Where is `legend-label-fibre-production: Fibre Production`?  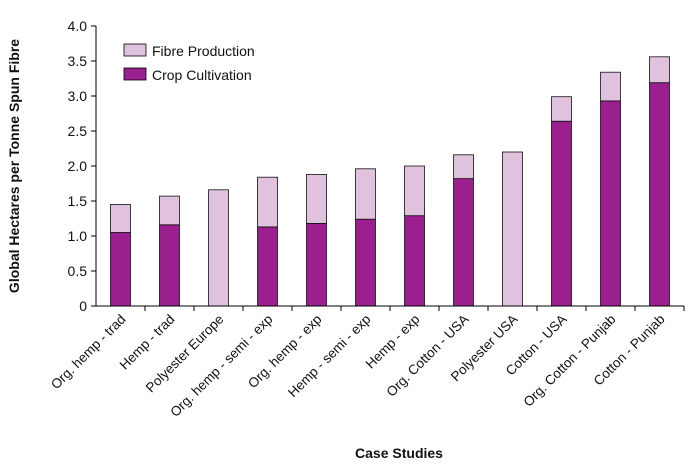
legend-label-fibre-production: Fibre Production is located at coordinates (203, 51).